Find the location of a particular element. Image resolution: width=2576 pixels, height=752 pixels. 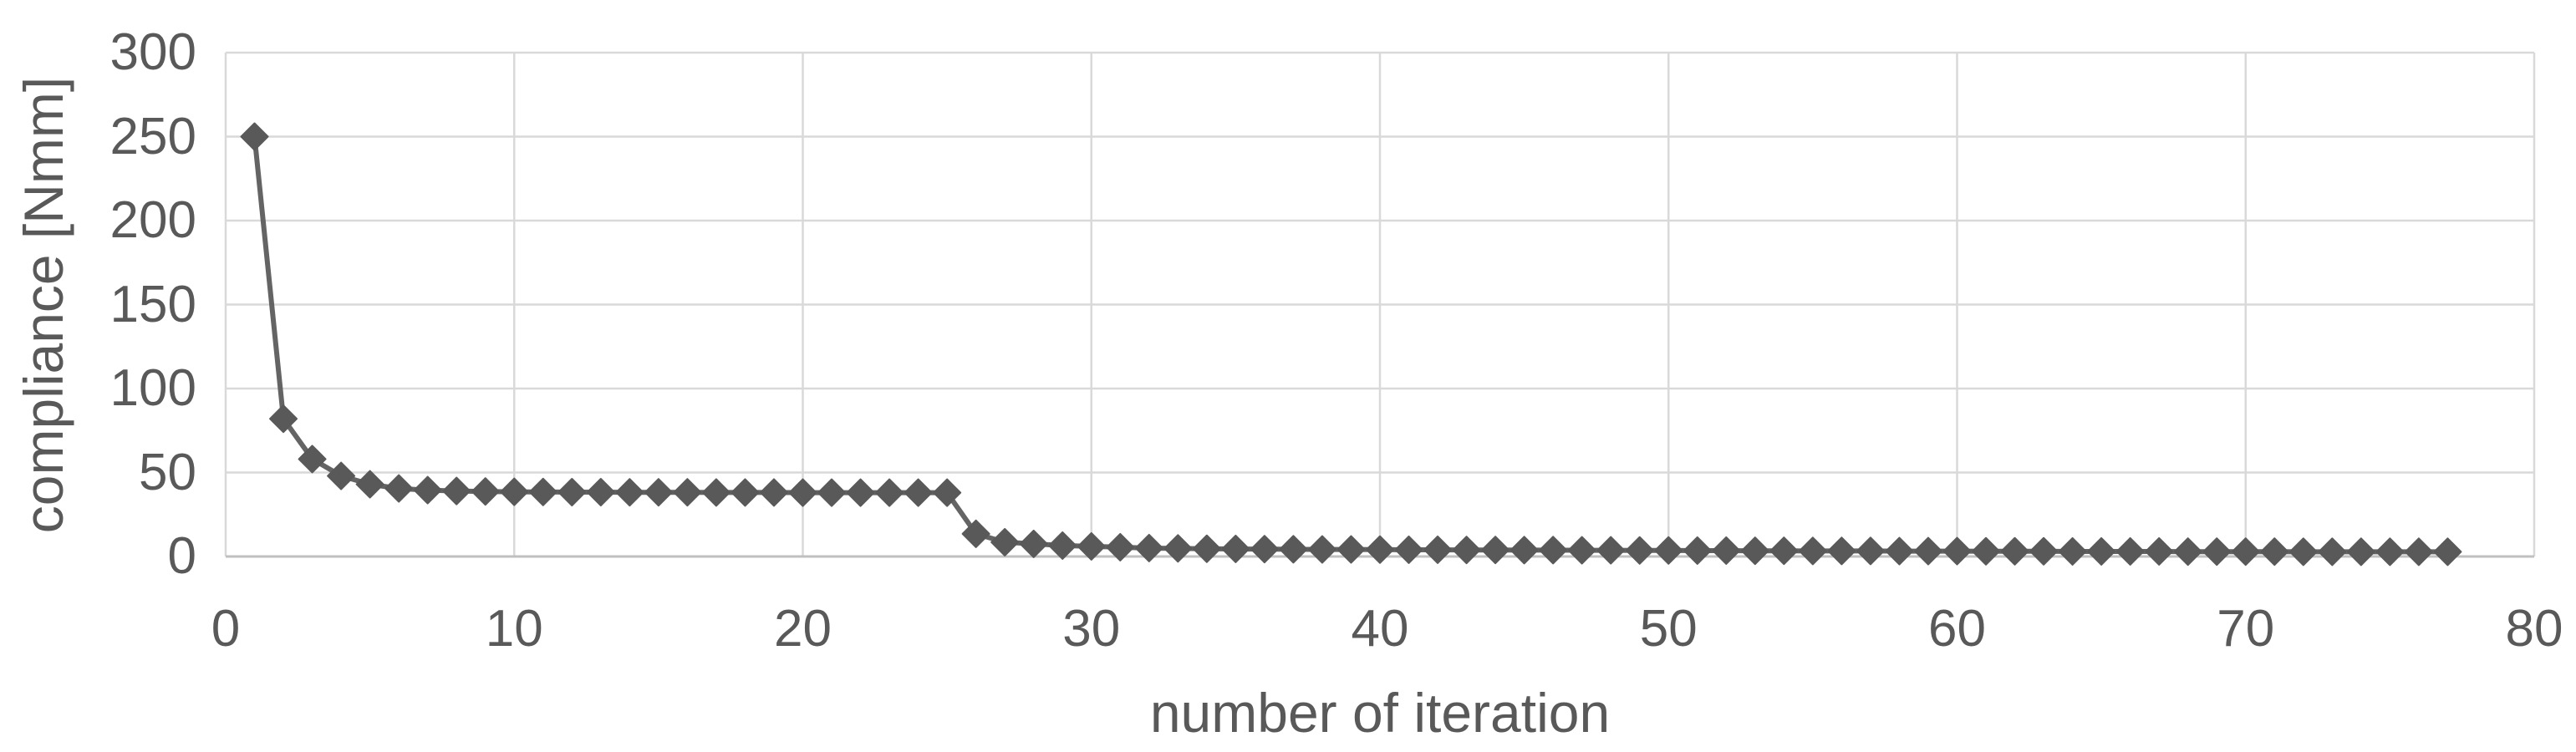

x-tick-label: 70 is located at coordinates (2246, 629).